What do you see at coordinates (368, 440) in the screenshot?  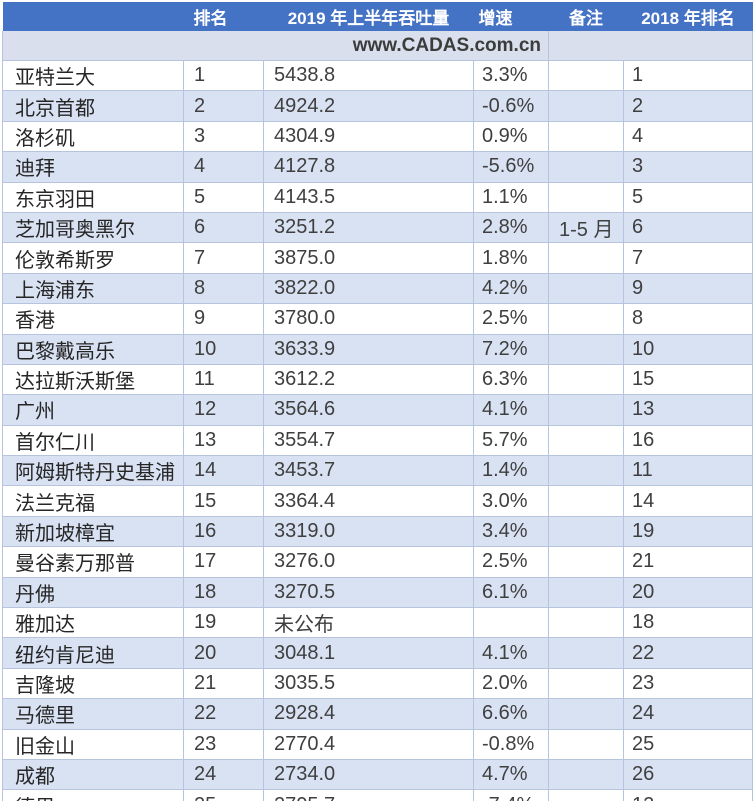 I see `cell-throughput: 3554.7` at bounding box center [368, 440].